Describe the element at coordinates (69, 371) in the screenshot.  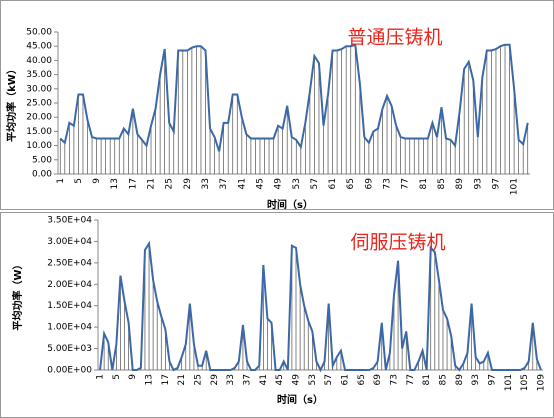
I see `y-tick-label: 0.00E+00` at that location.